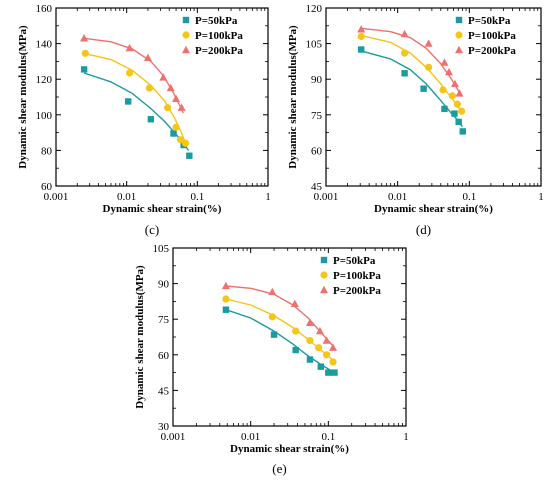 The height and width of the screenshot is (480, 550). Describe the element at coordinates (44, 80) in the screenshot. I see `y-tick-label: 120` at that location.